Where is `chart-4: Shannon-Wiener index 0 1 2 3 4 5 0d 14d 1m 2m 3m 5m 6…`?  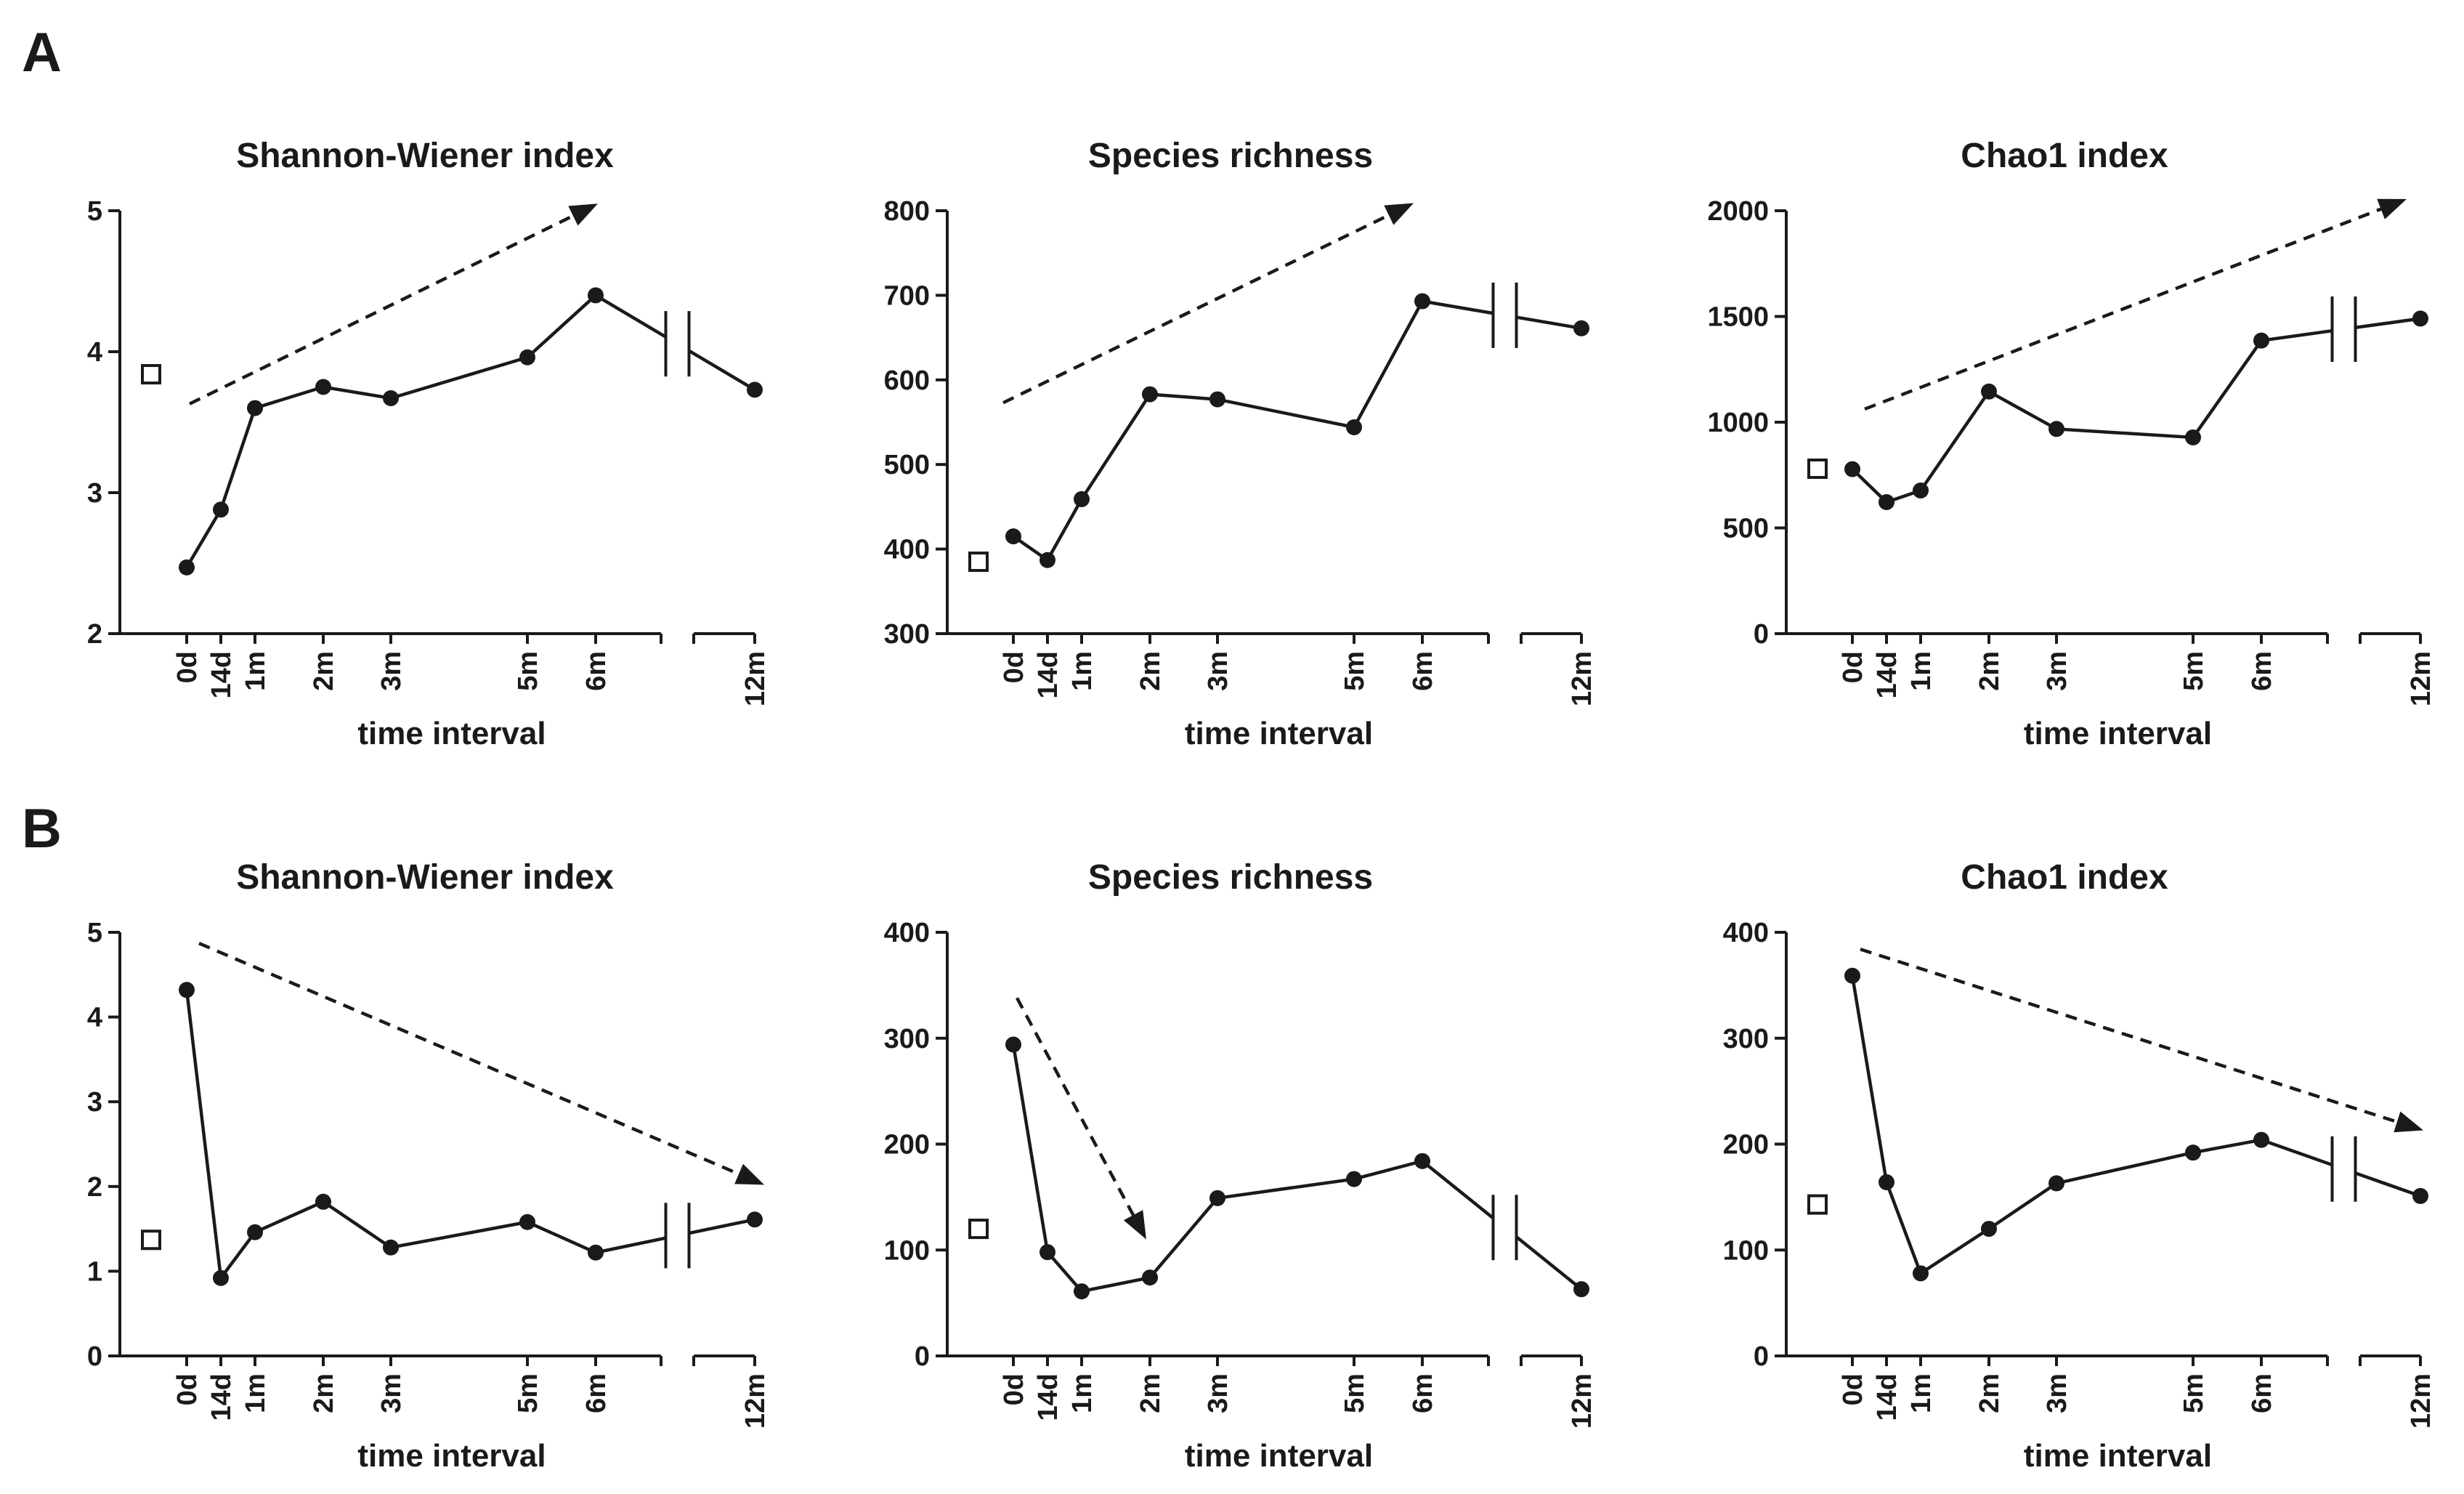
chart-4: Shannon-Wiener index 0 1 2 3 4 5 0d 14d 1m 2m 3m 5m 6… is located at coordinates (429, 1166).